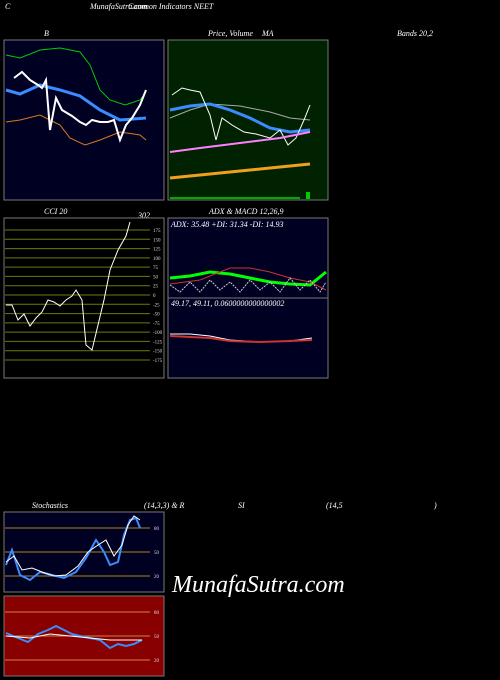  Describe the element at coordinates (227, 224) in the screenshot. I see `adx-text: ADX: 35.48 +DI: 31.34 -DI: 14.93` at that location.